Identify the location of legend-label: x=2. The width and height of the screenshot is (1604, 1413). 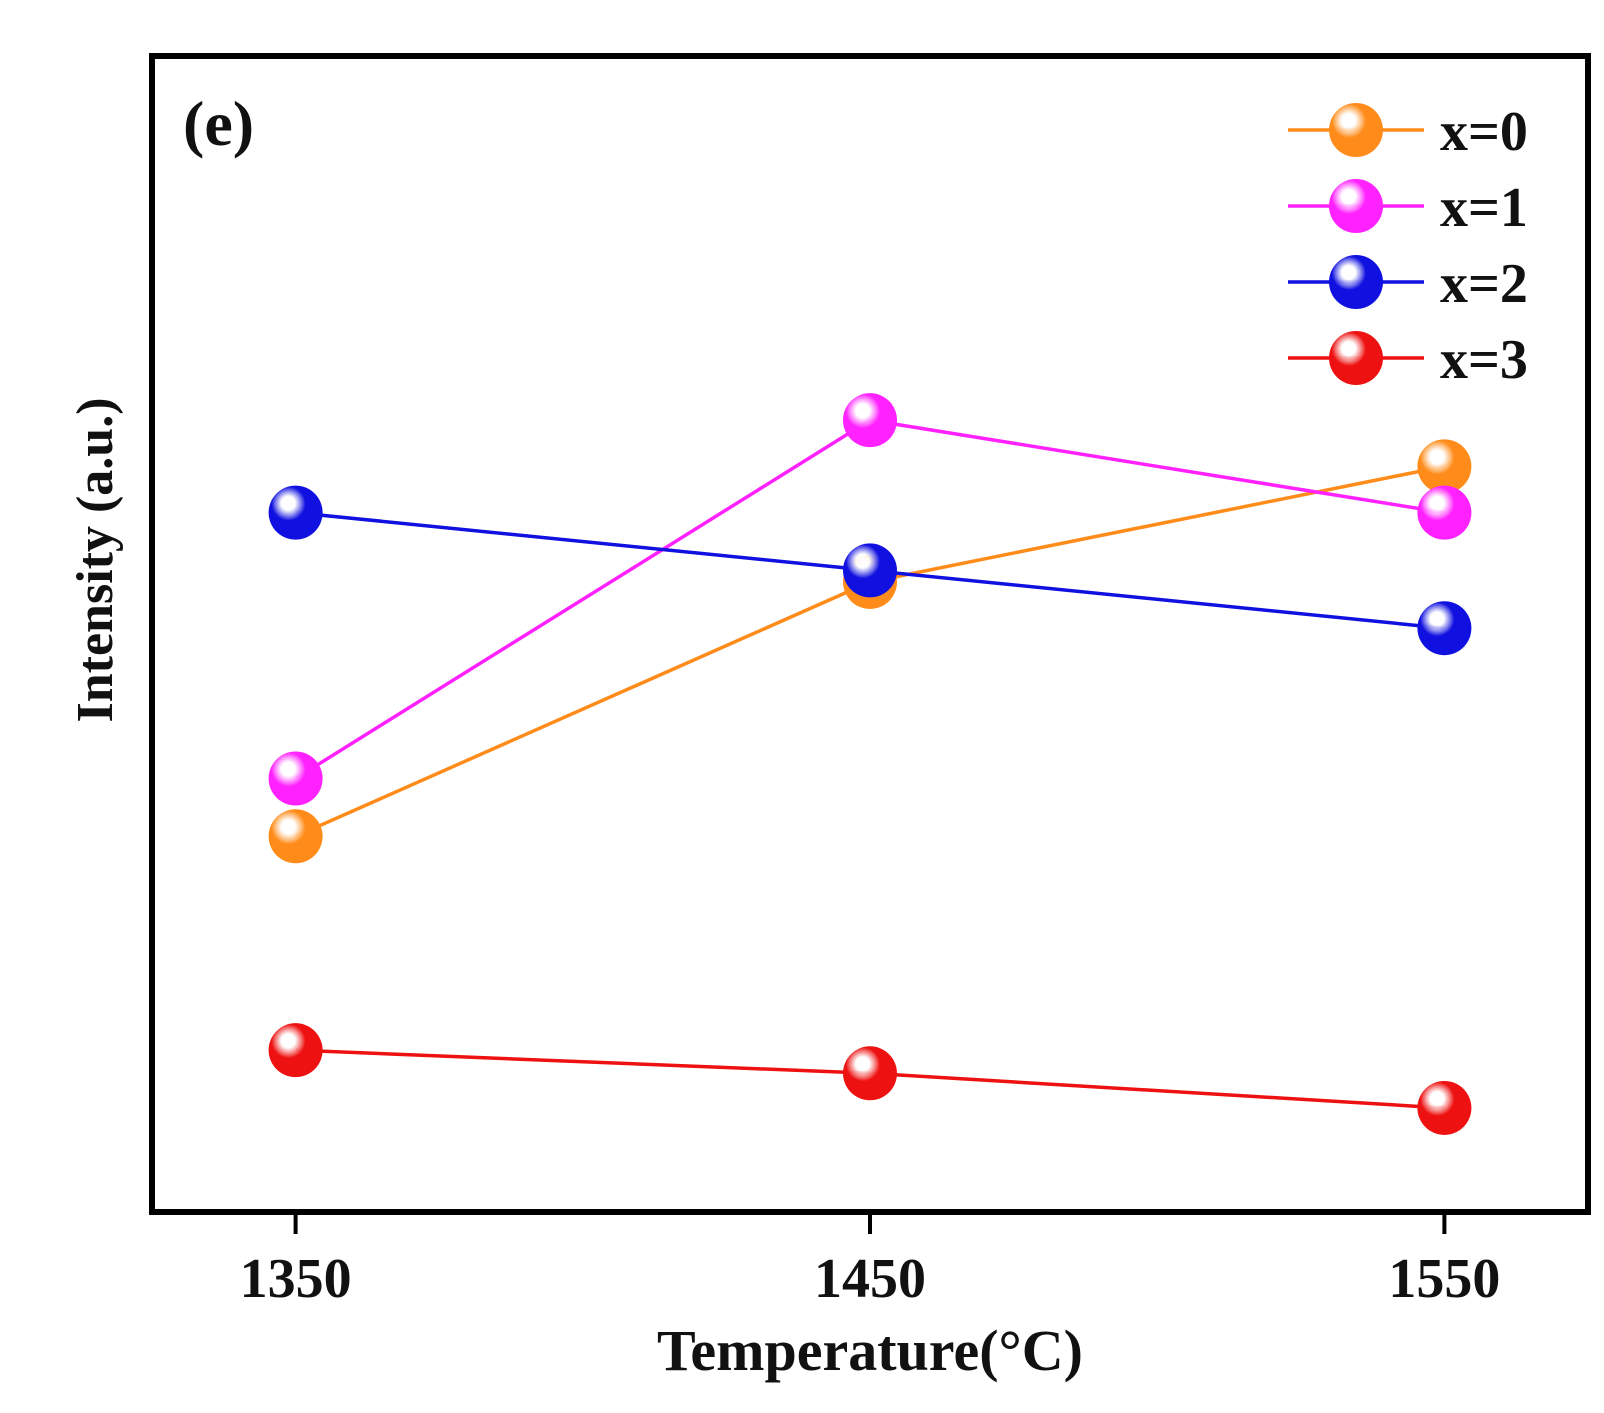
(1484, 284).